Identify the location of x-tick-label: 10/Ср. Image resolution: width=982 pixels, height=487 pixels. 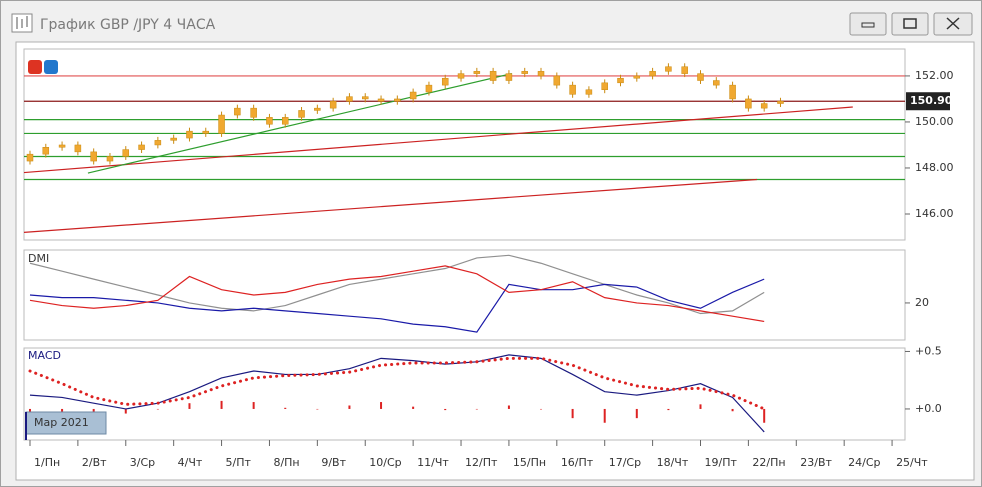
(385, 462).